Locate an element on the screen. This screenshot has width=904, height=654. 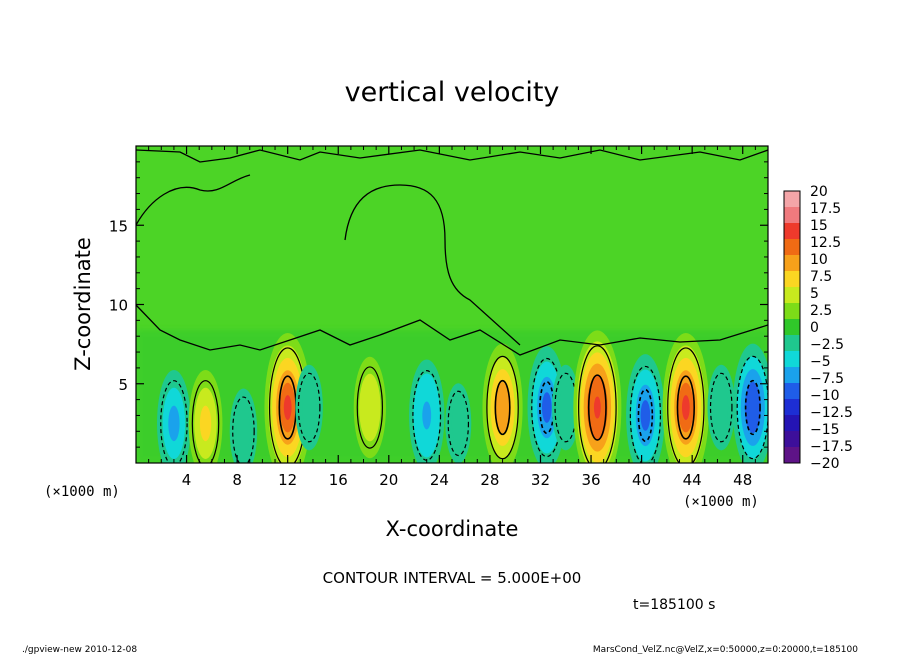
x-tick-label-16: 16 is located at coordinates (338, 480).